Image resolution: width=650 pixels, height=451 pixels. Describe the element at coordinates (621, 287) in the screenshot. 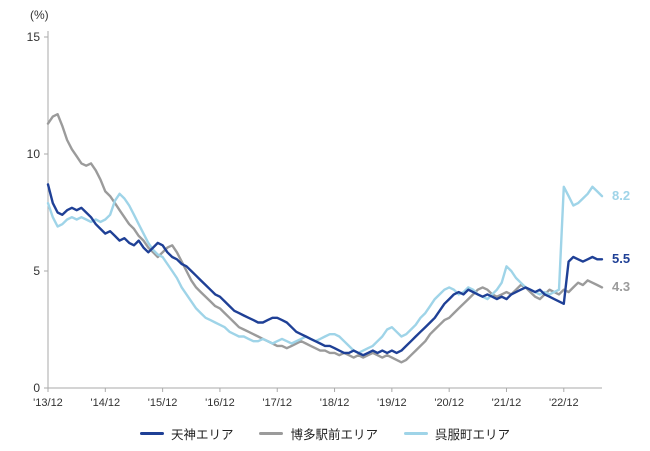

I see `end-label-hakata: 4.3` at that location.